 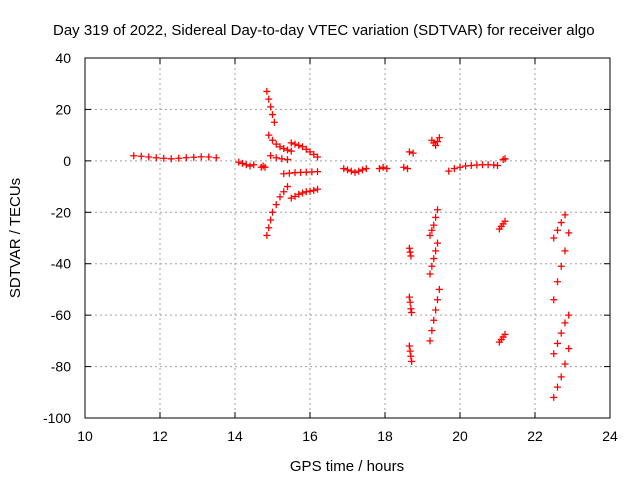 What do you see at coordinates (434, 315) in the screenshot?
I see `series-arc-19.3-c` at bounding box center [434, 315].